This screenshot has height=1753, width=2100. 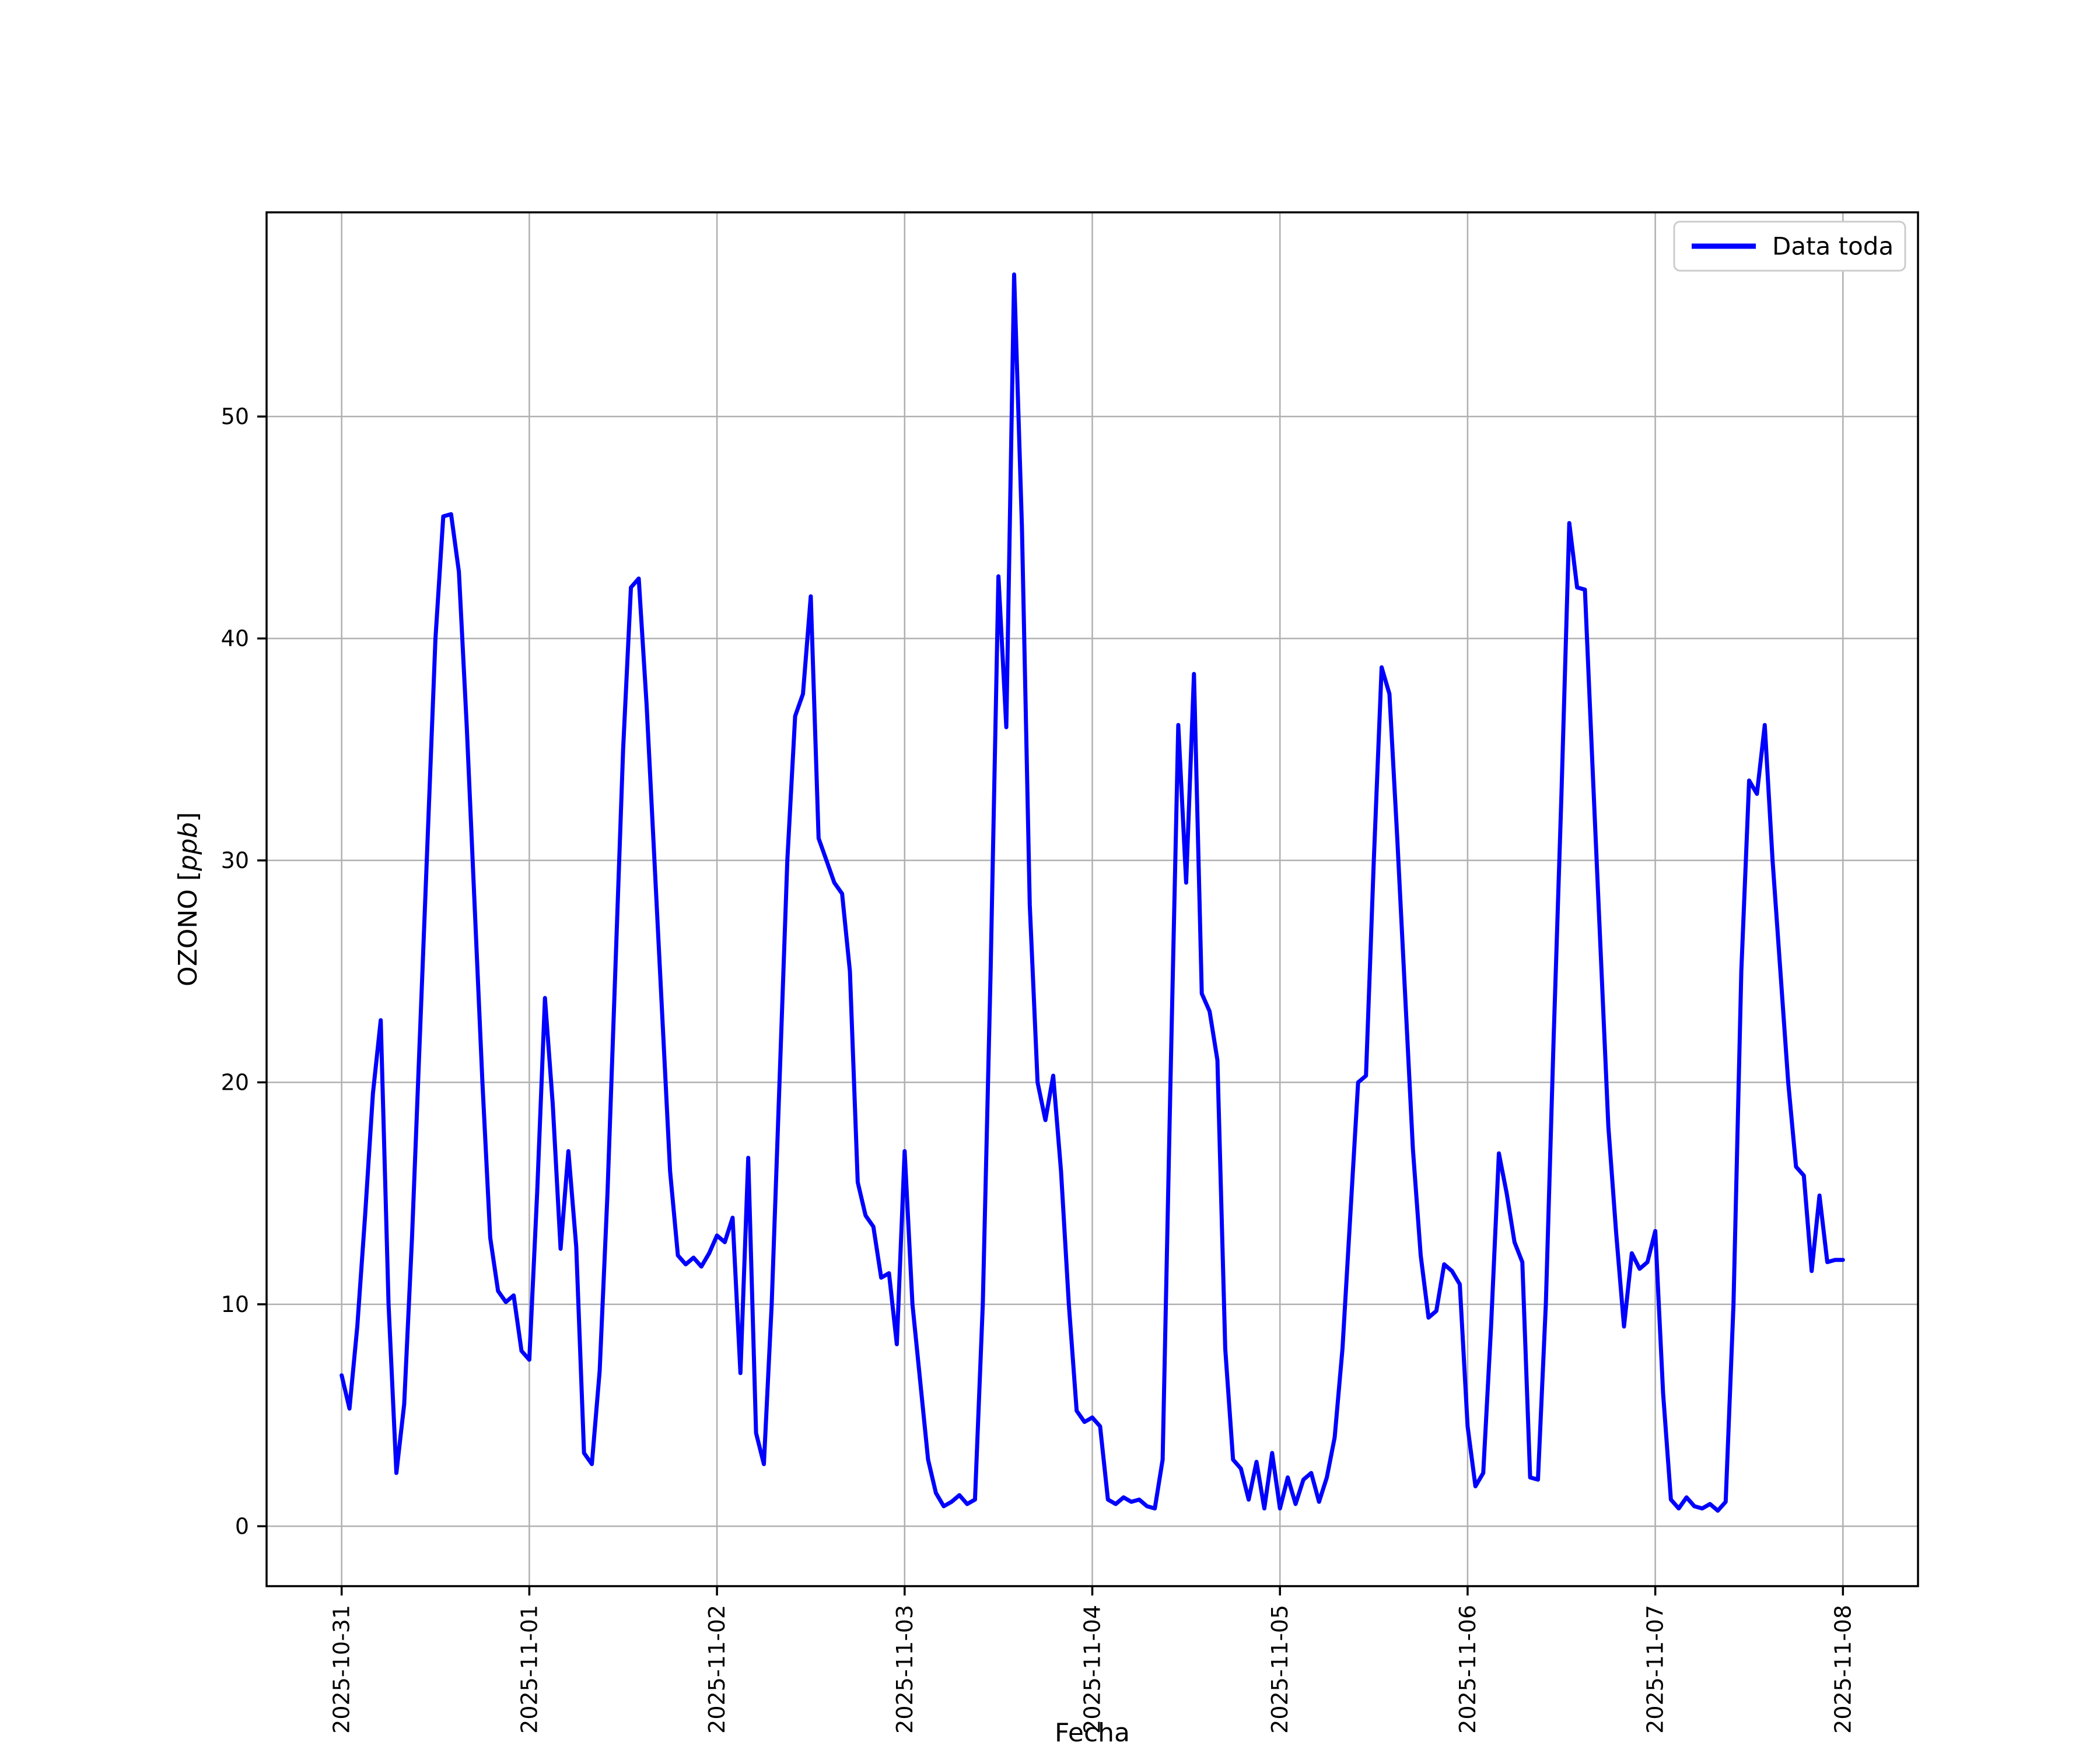 I want to click on x-tick-label: 2025-11-06, so click(x=1468, y=1669).